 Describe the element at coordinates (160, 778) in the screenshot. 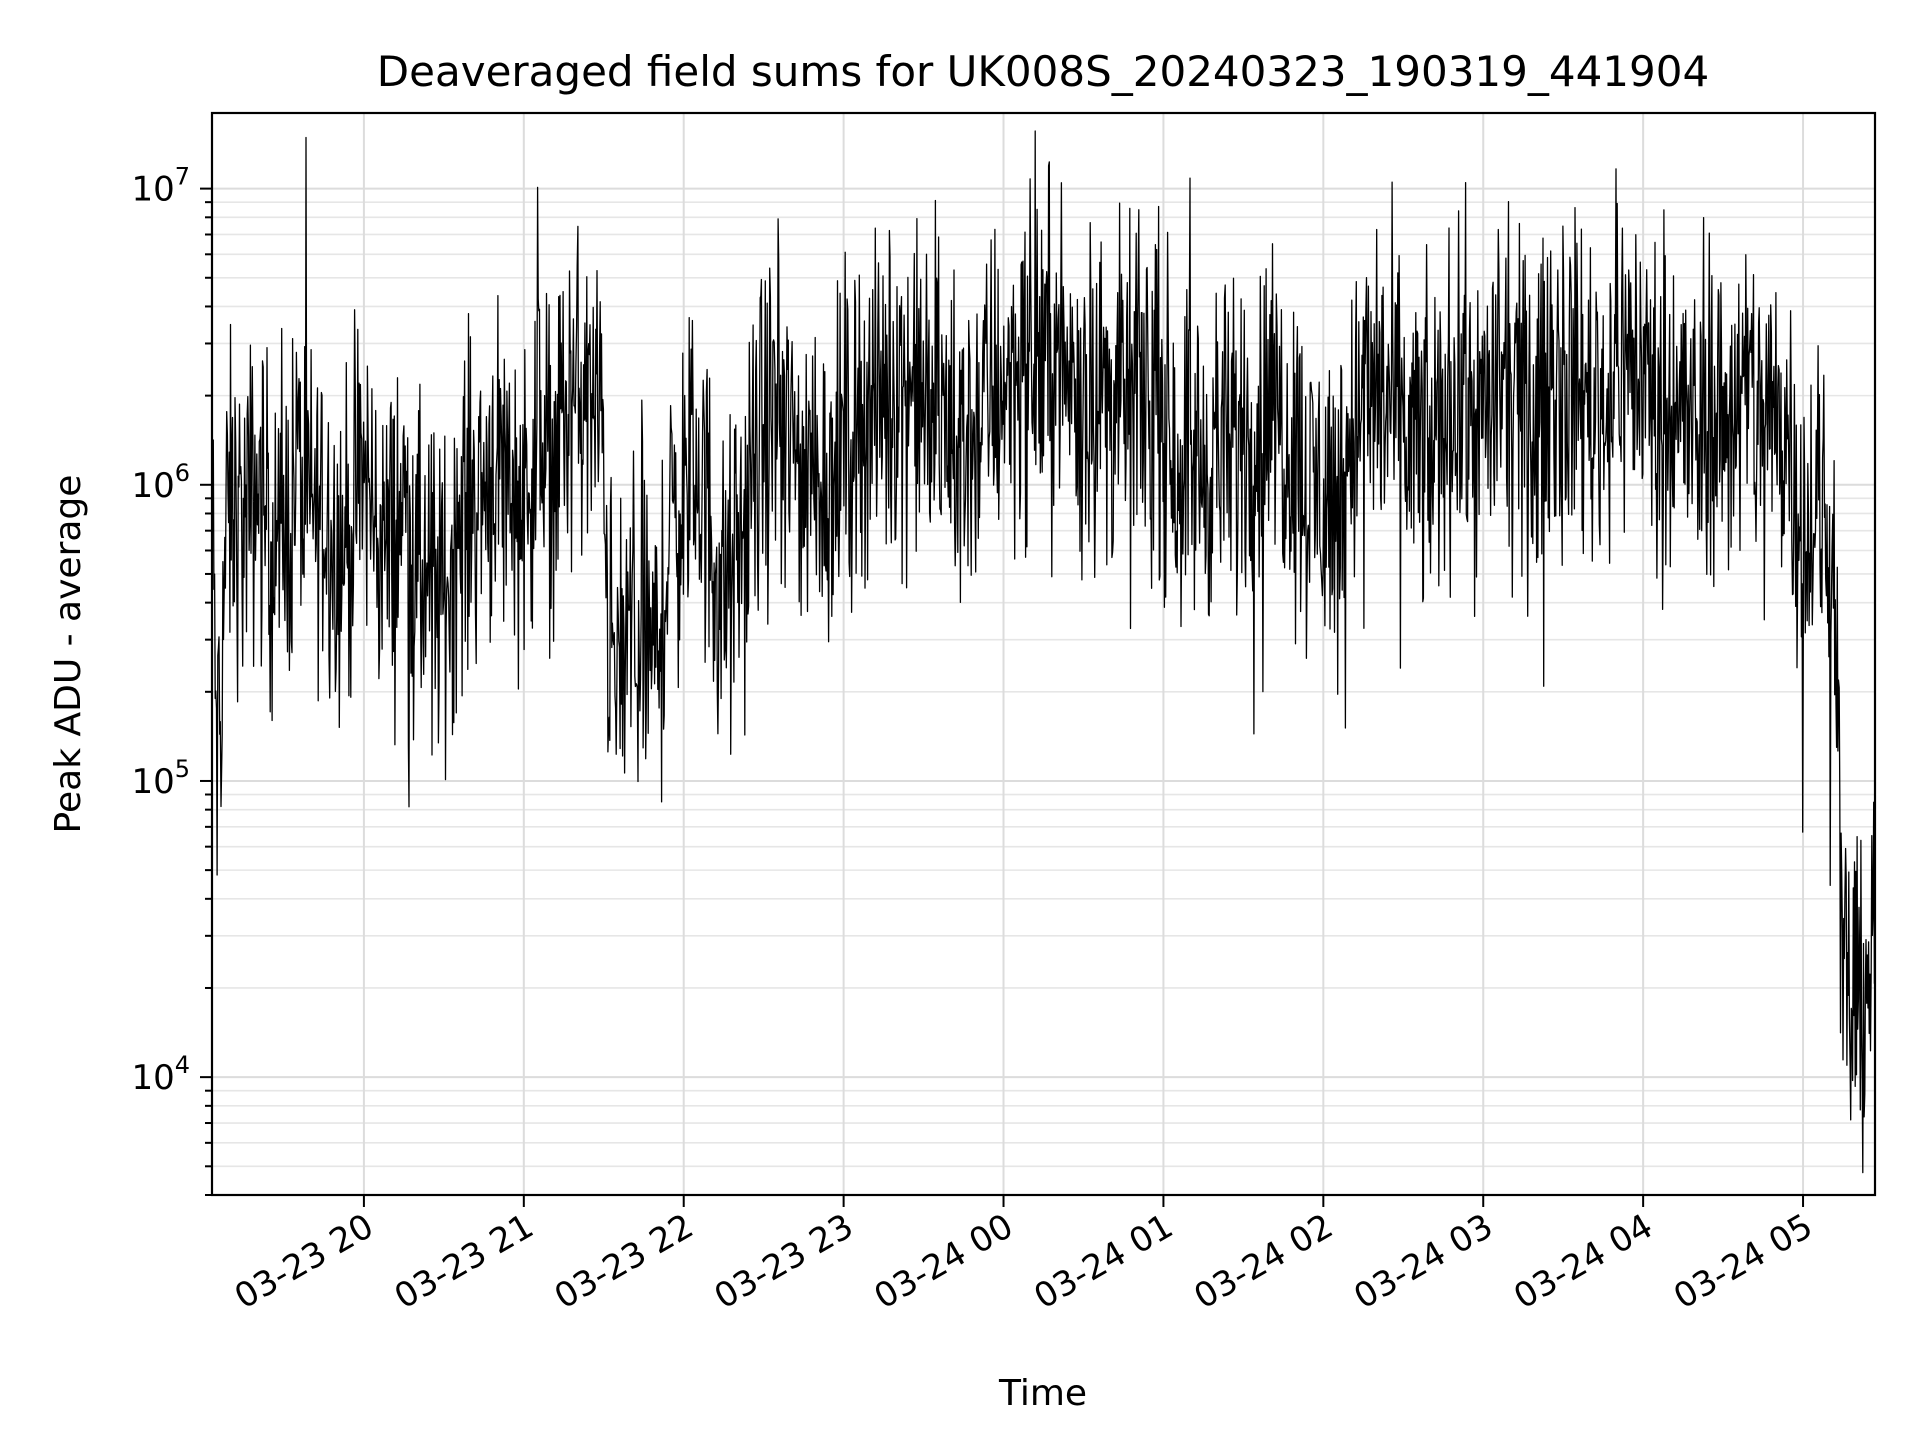

I see `y-tick-label: 10⁵` at that location.